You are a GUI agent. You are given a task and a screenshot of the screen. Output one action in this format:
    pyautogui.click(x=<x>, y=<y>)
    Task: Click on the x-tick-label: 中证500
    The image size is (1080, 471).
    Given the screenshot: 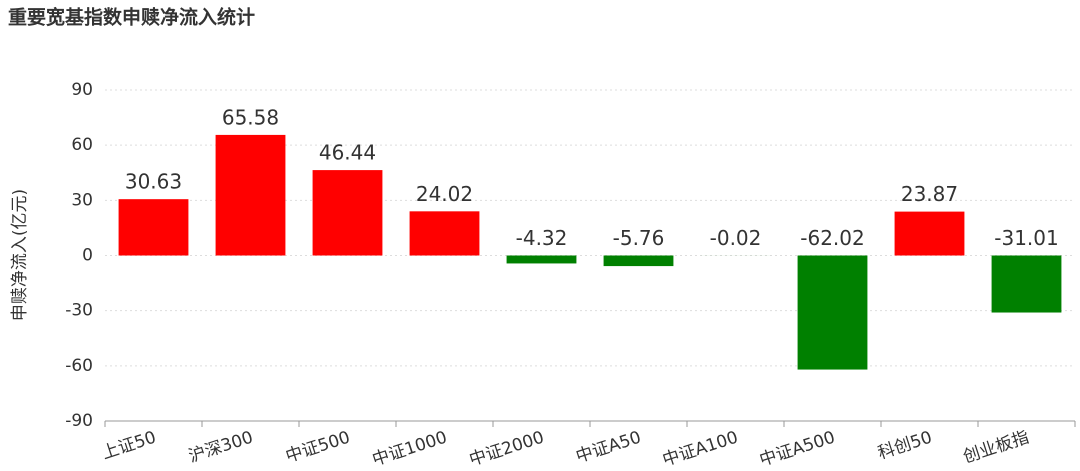 What is the action you would take?
    pyautogui.click(x=317, y=447)
    